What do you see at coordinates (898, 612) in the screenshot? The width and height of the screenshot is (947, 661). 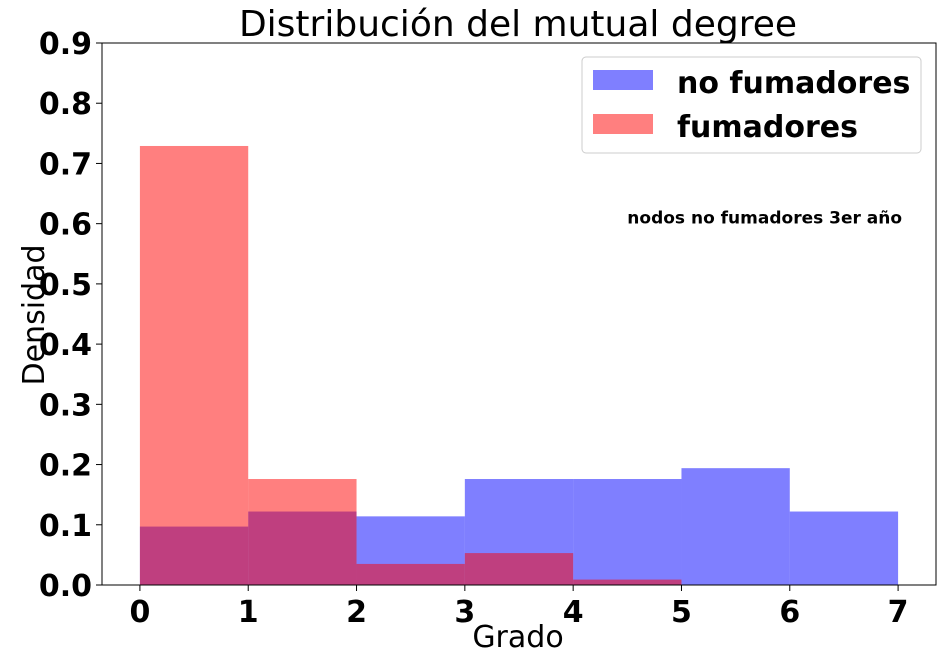 I see `x-tick-label: 7` at bounding box center [898, 612].